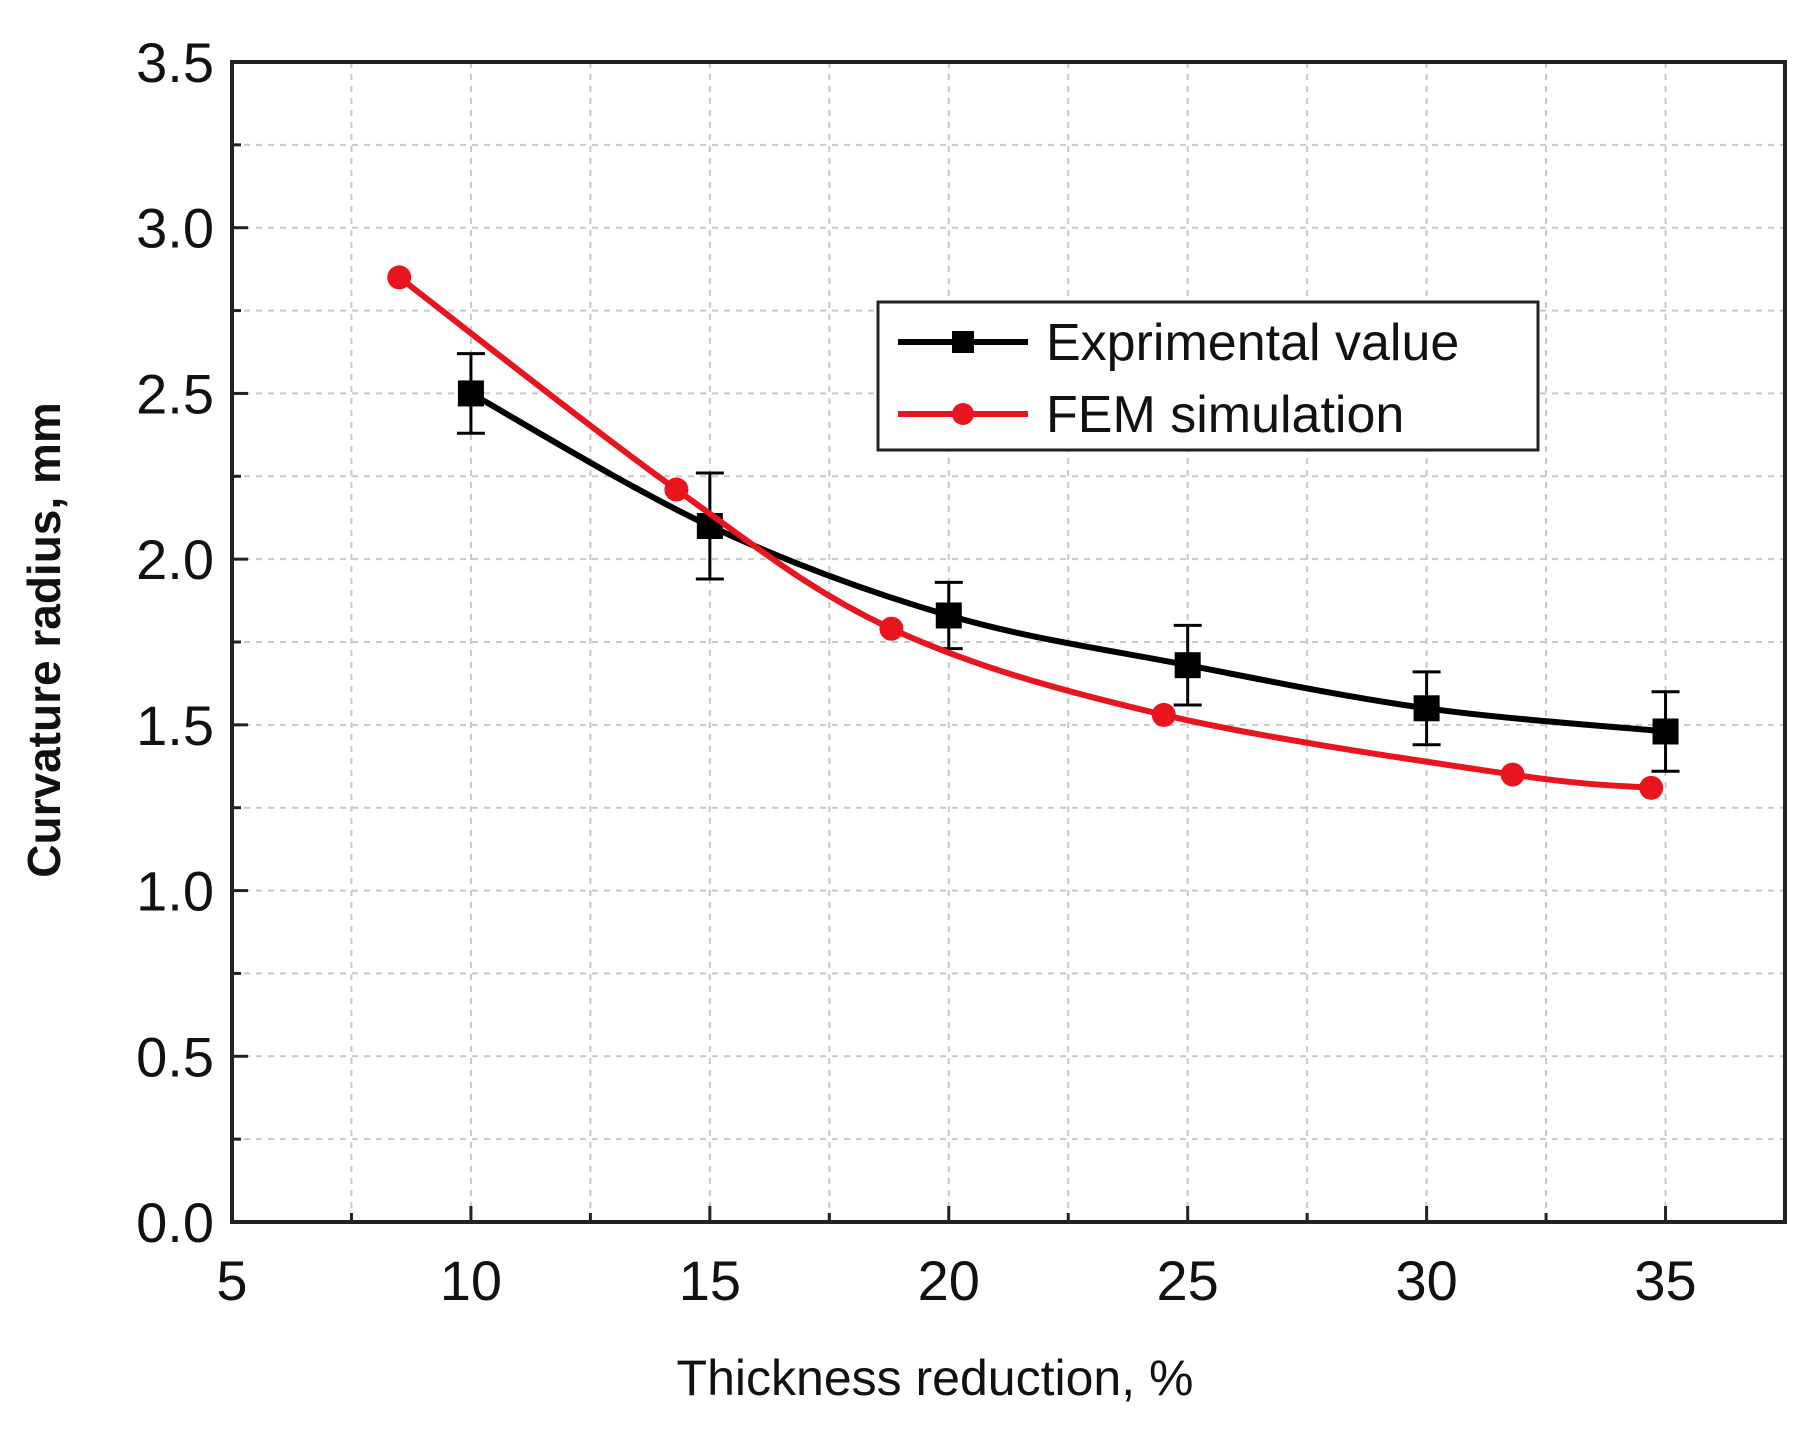 The image size is (1820, 1445). What do you see at coordinates (1426, 1280) in the screenshot?
I see `x-tick-label: 30` at bounding box center [1426, 1280].